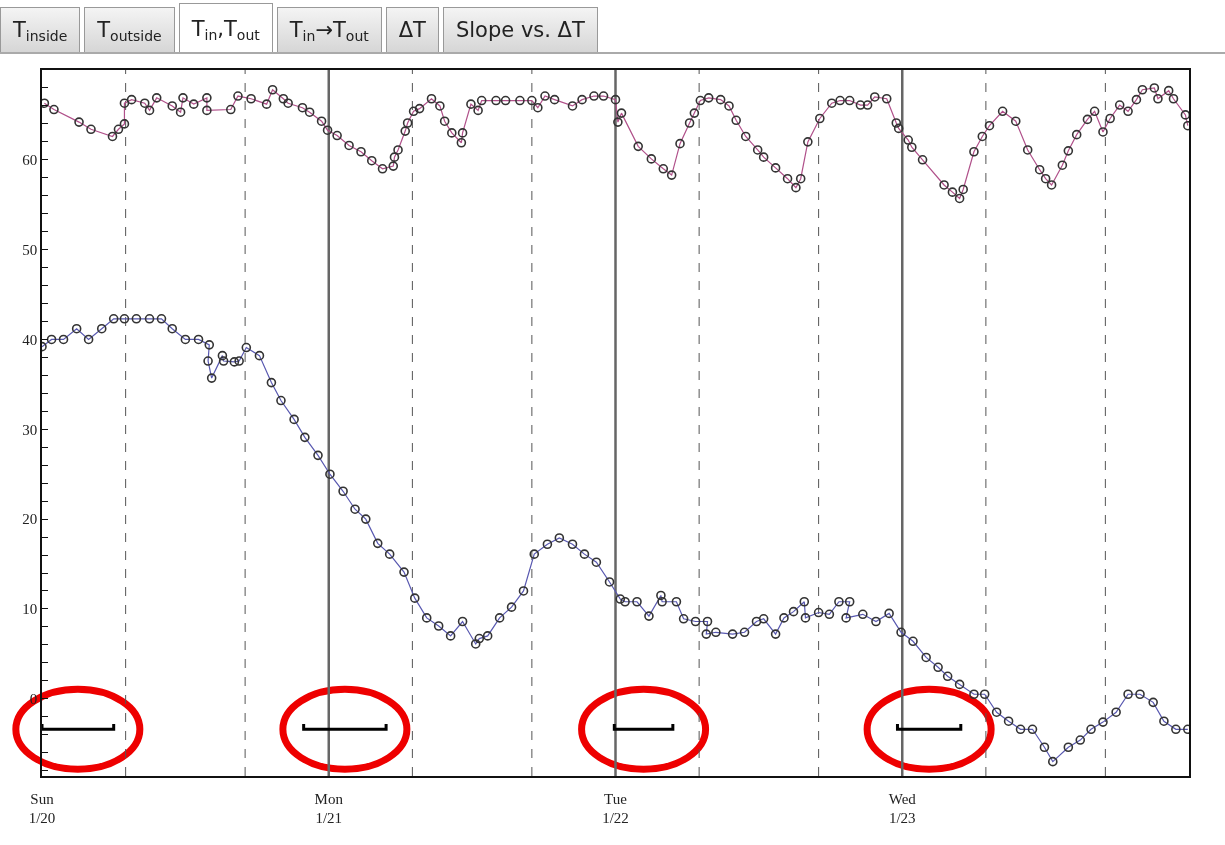  I want to click on y-tick-label: 30, so click(30, 429).